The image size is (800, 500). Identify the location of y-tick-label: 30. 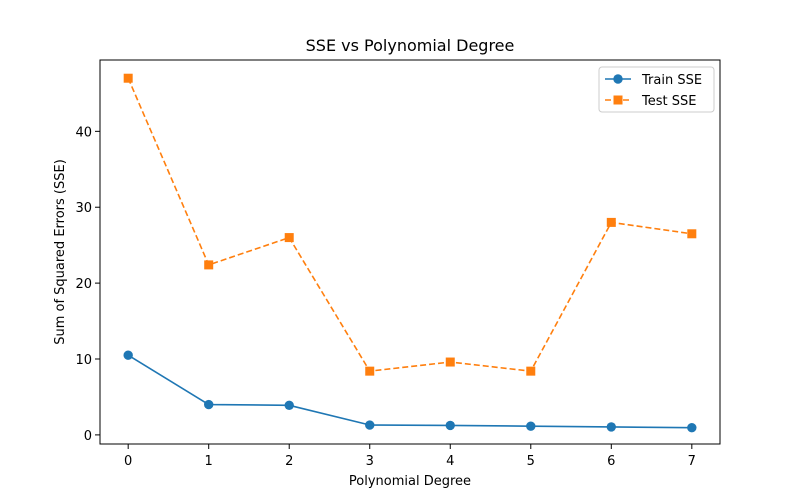
(83, 208).